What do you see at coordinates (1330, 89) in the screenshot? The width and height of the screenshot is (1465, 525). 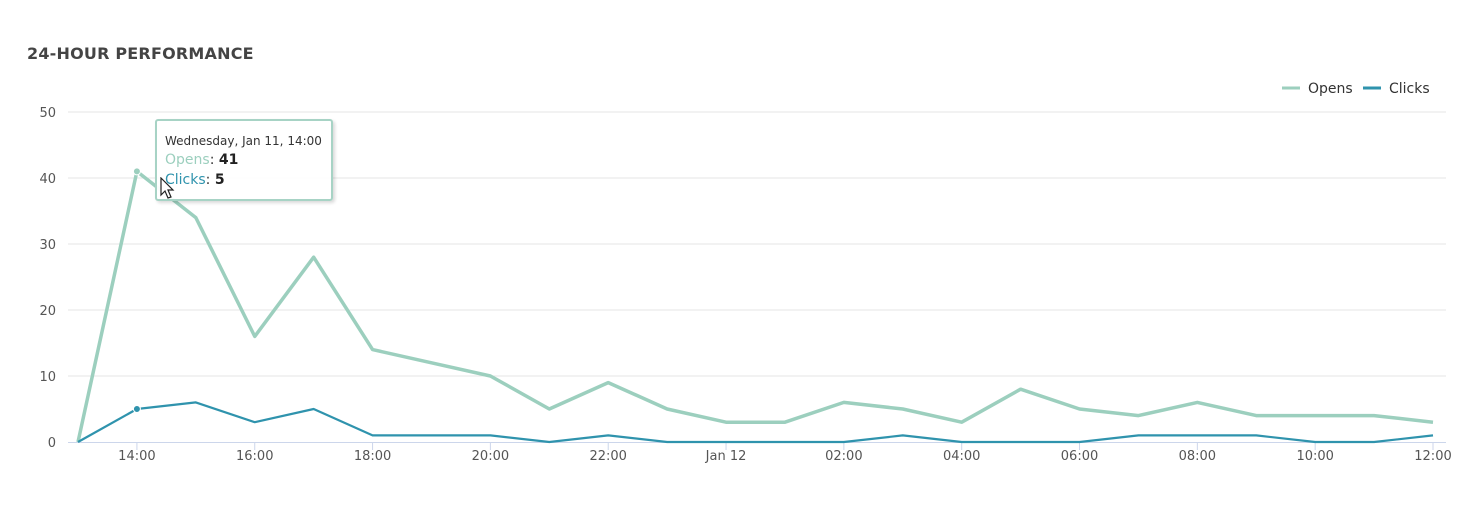 I see `legend-label: Opens` at bounding box center [1330, 89].